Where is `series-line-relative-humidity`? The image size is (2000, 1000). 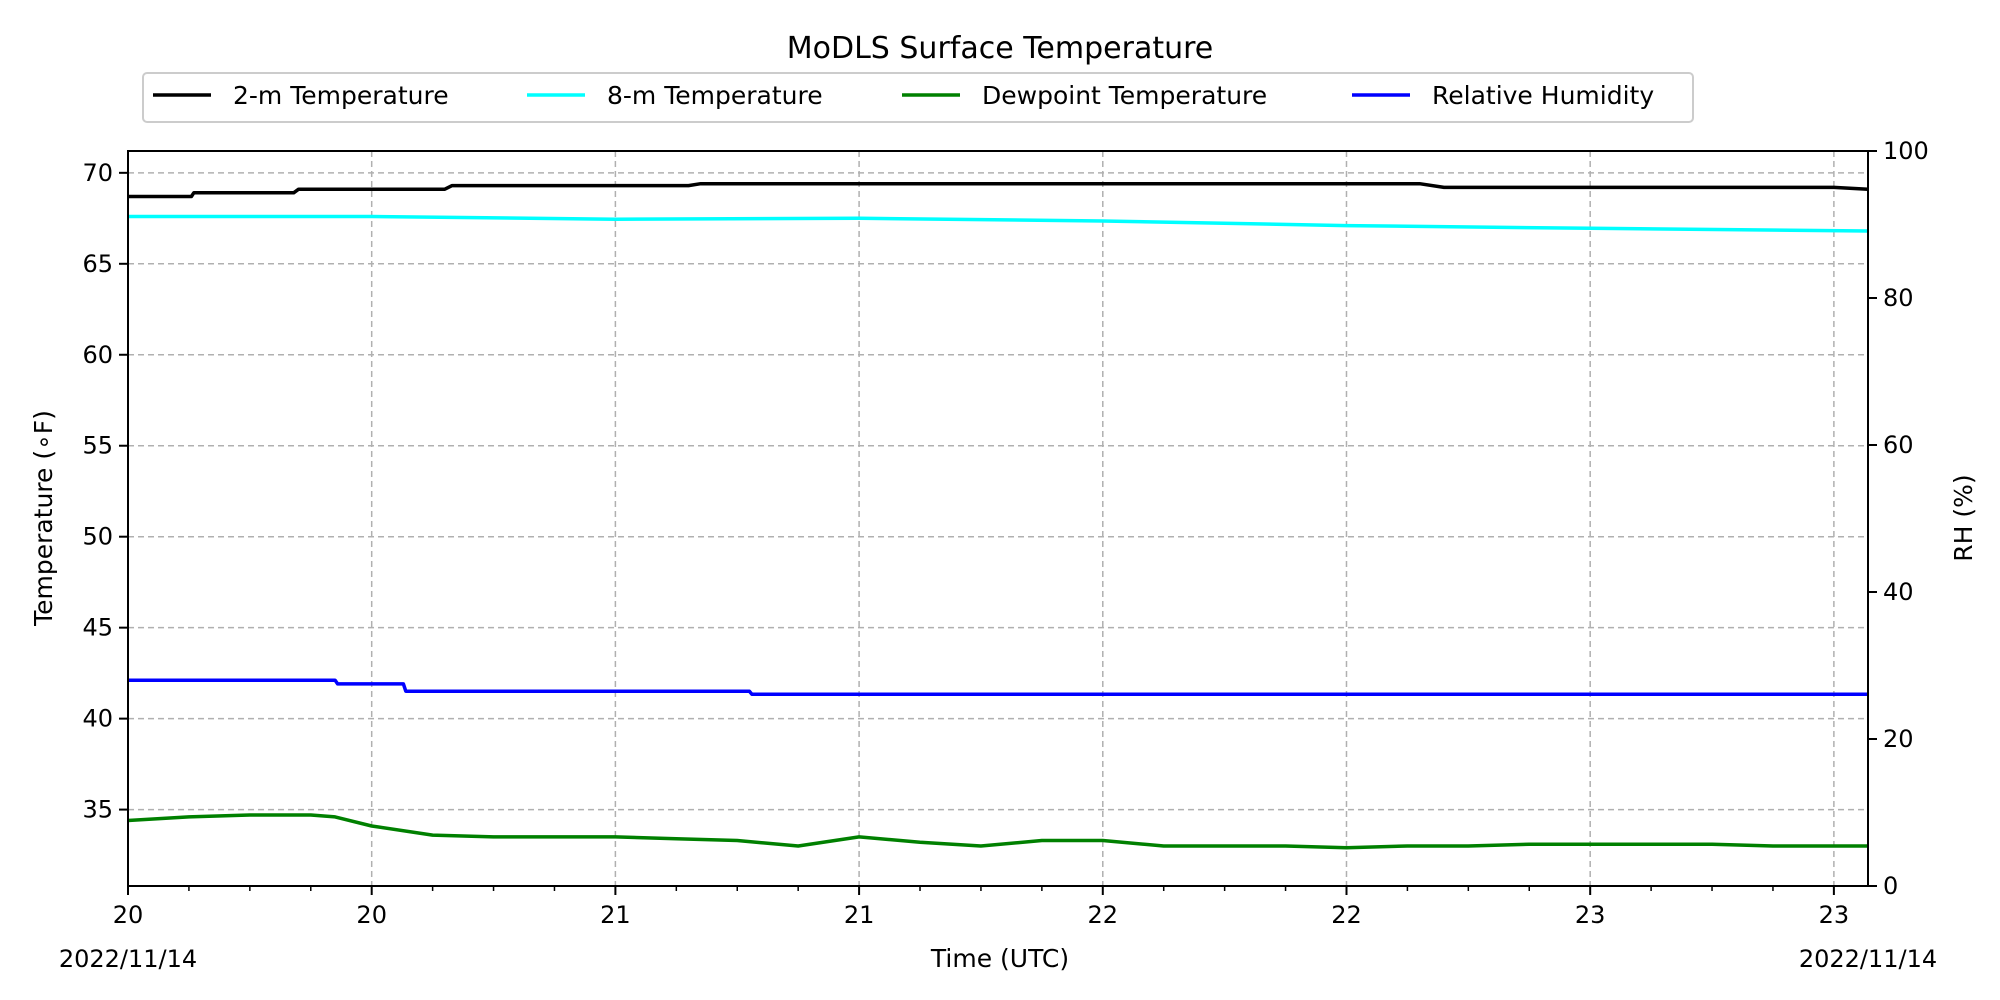
series-line-relative-humidity is located at coordinates (998, 687).